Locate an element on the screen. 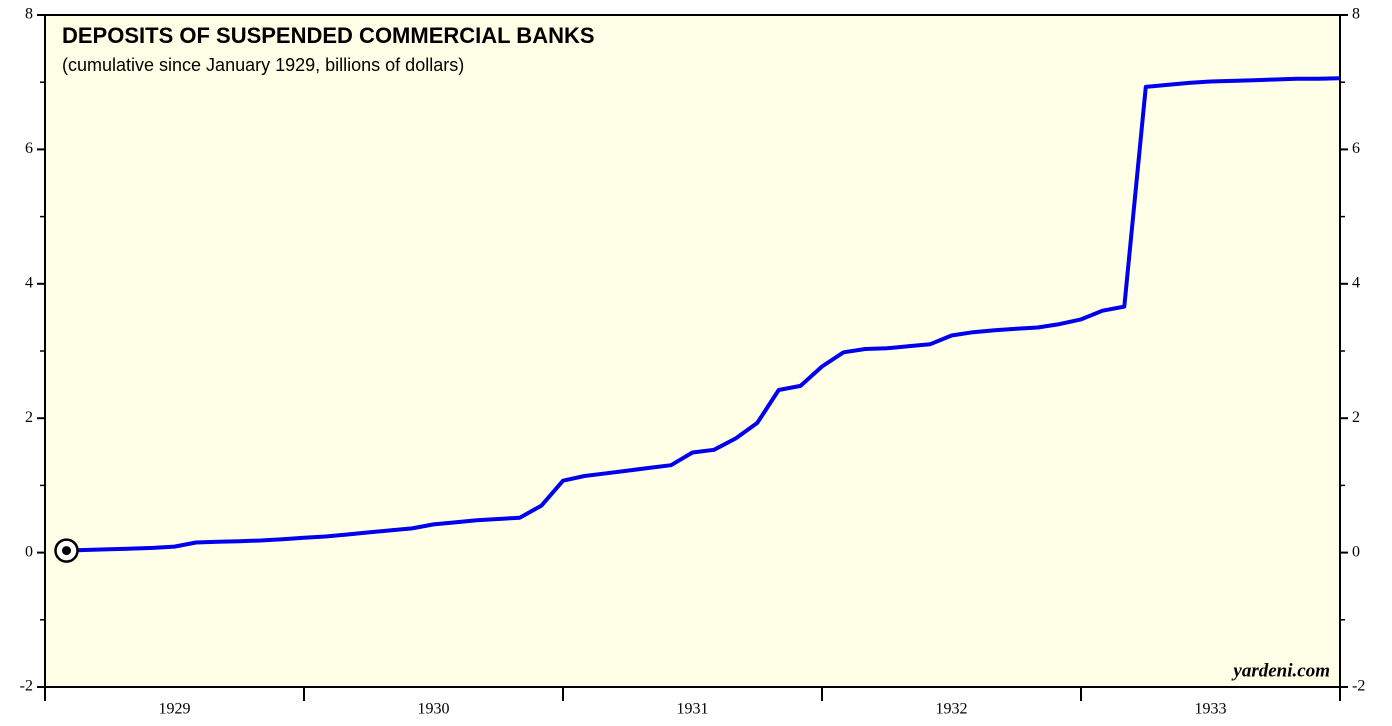 The height and width of the screenshot is (726, 1392). start-marker-dot is located at coordinates (66, 551).